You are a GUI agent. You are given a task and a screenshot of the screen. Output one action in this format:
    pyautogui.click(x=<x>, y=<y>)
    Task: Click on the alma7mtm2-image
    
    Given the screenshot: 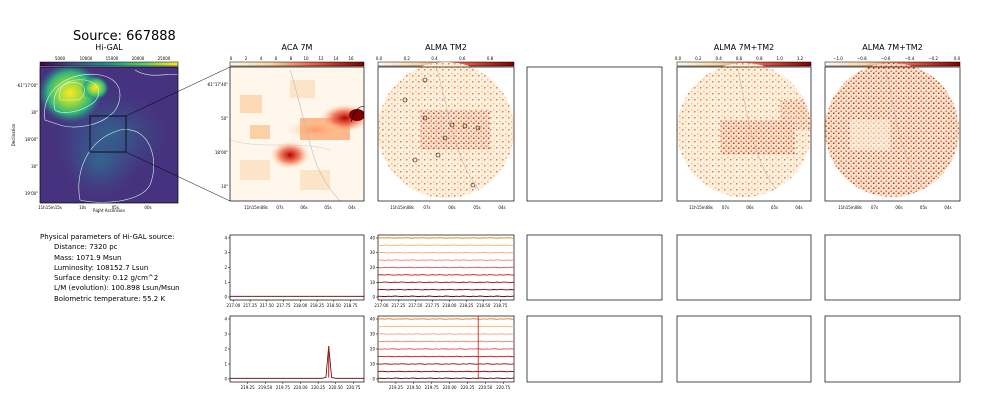 What is the action you would take?
    pyautogui.click(x=744, y=132)
    